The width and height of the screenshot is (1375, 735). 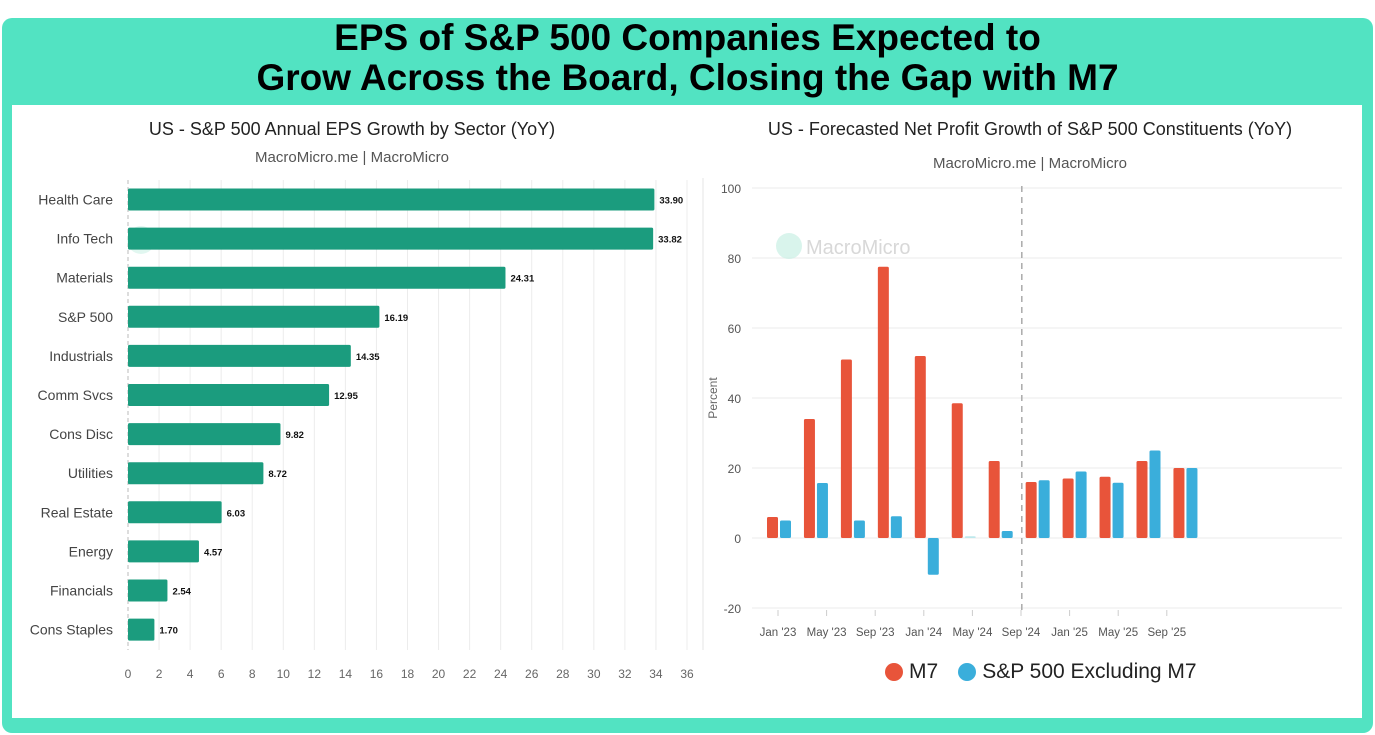 What do you see at coordinates (670, 240) in the screenshot?
I see `bar-value-label: 33.82` at bounding box center [670, 240].